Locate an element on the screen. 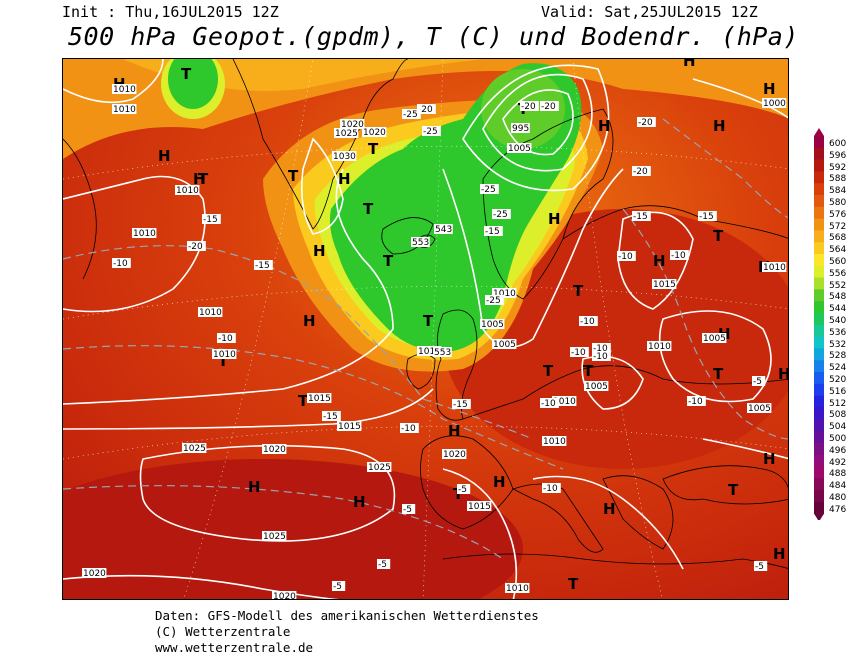  geopotential-label-bg is located at coordinates (443, 229).